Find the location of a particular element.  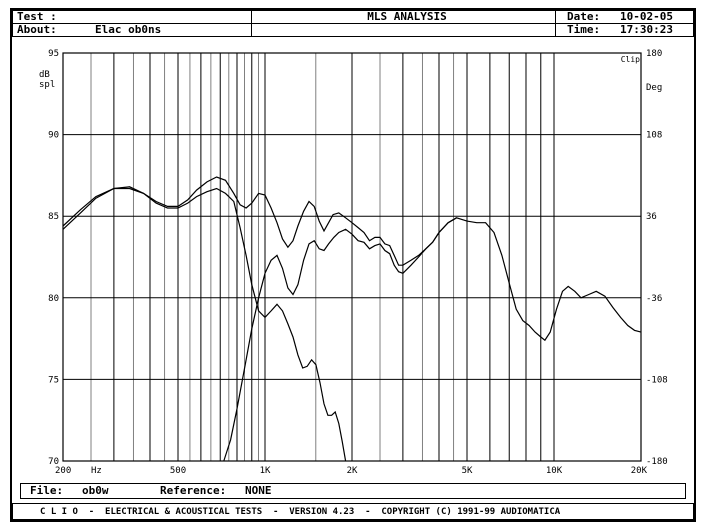

y-tick-label: 95 is located at coordinates (53, 54).